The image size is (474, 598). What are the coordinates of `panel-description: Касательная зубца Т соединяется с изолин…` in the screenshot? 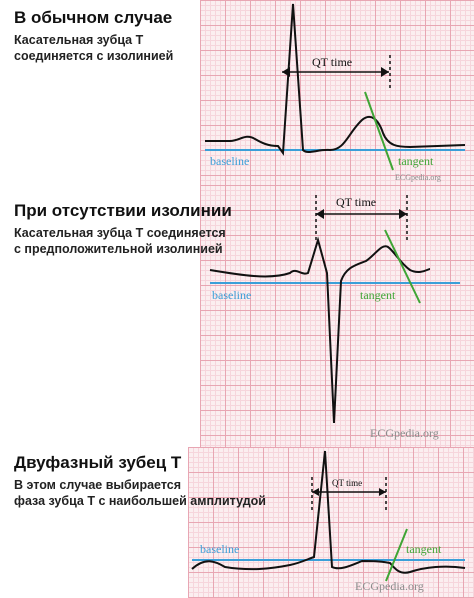 It's located at (93, 48).